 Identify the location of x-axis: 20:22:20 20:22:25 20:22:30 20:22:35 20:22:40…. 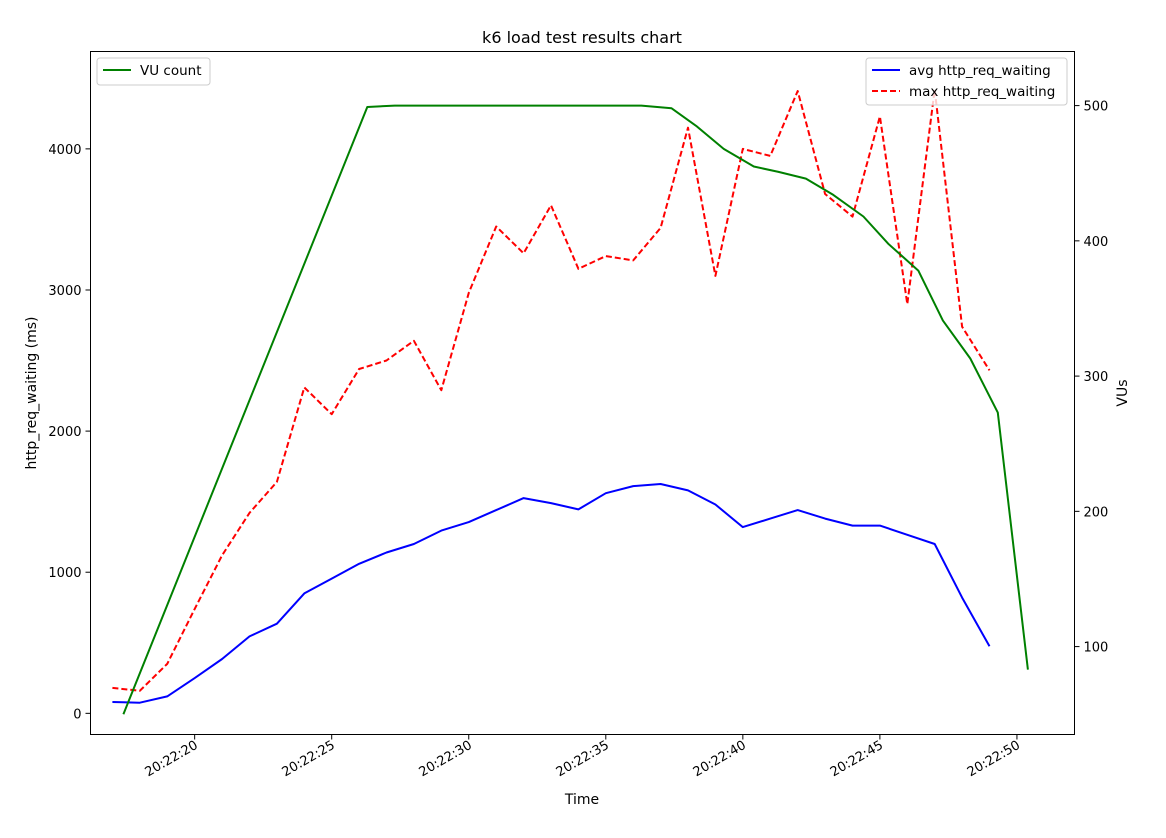
(583, 757).